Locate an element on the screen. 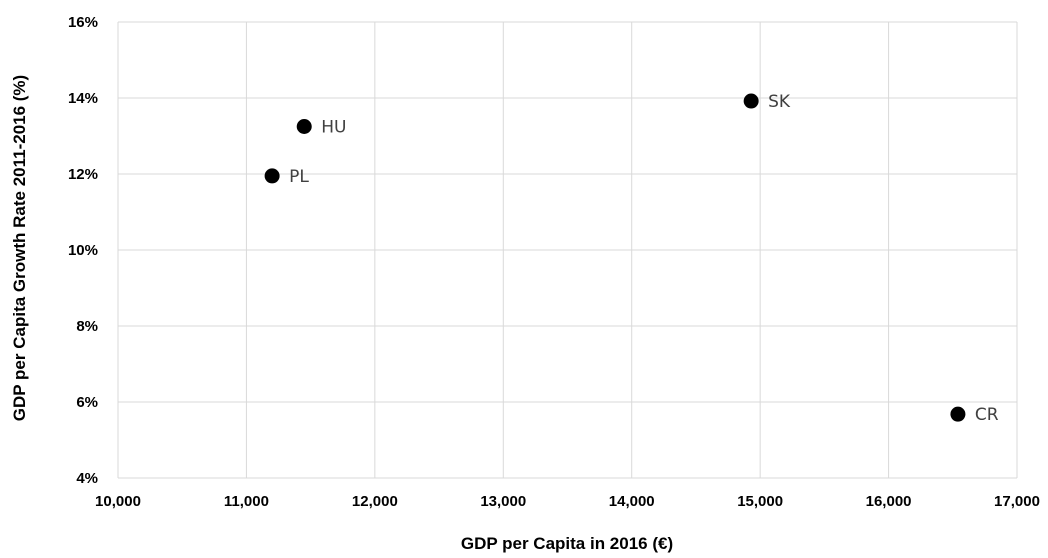 Image resolution: width=1048 pixels, height=558 pixels. point-label-cr: CR is located at coordinates (987, 415).